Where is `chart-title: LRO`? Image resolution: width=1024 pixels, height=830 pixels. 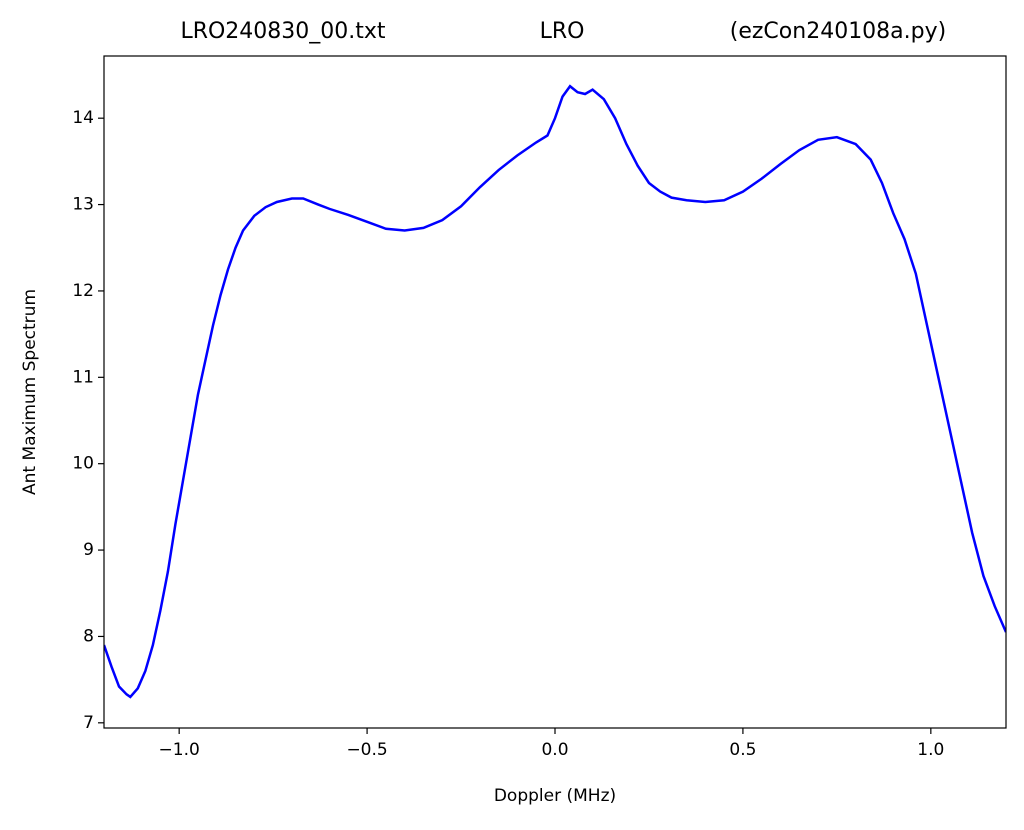 chart-title: LRO is located at coordinates (562, 31).